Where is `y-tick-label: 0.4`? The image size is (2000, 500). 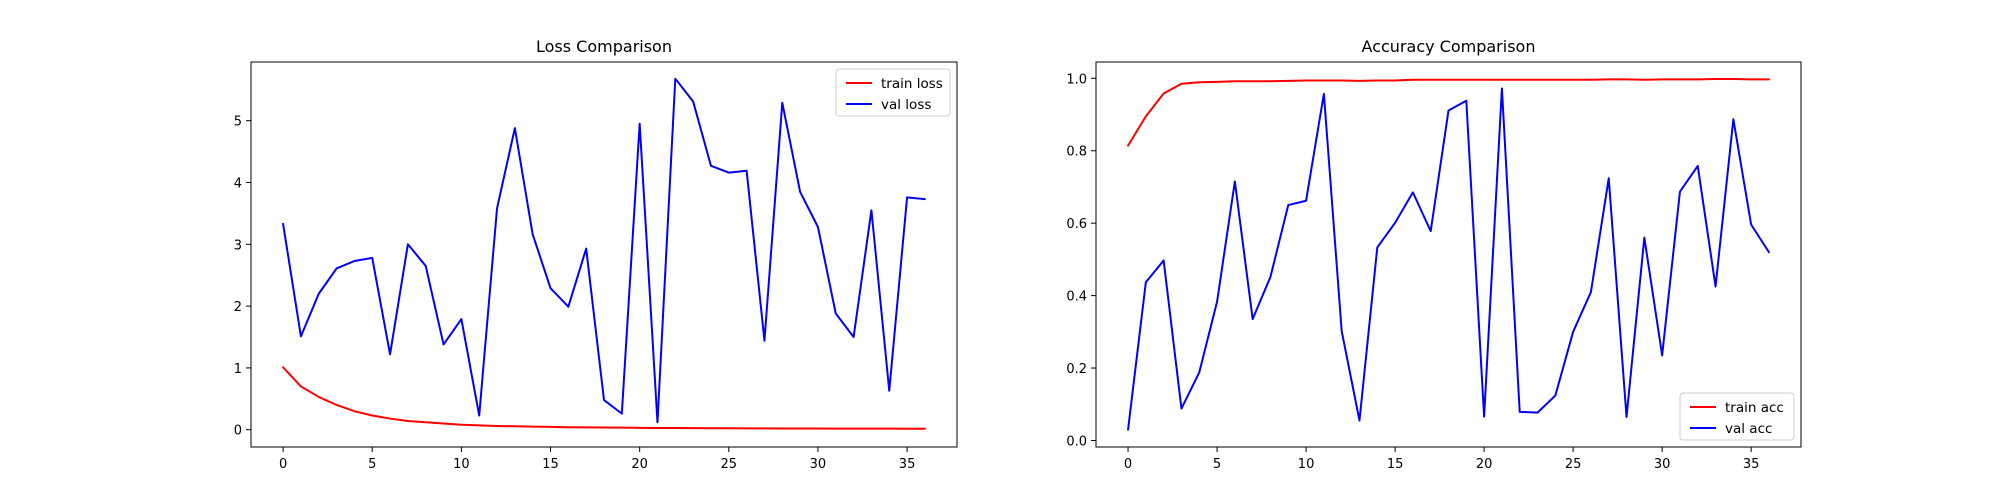
y-tick-label: 0.4 is located at coordinates (1076, 297).